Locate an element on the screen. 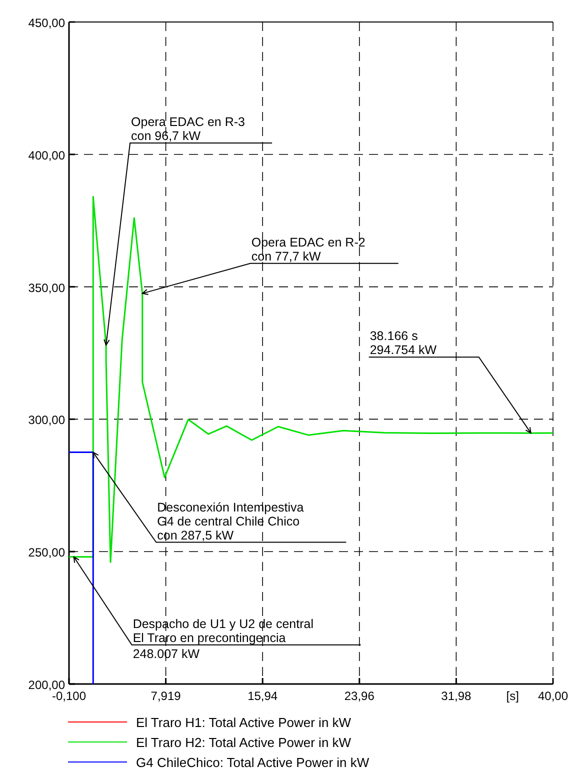 This screenshot has width=568, height=776. y-tick-label: 300,00 is located at coordinates (47, 420).